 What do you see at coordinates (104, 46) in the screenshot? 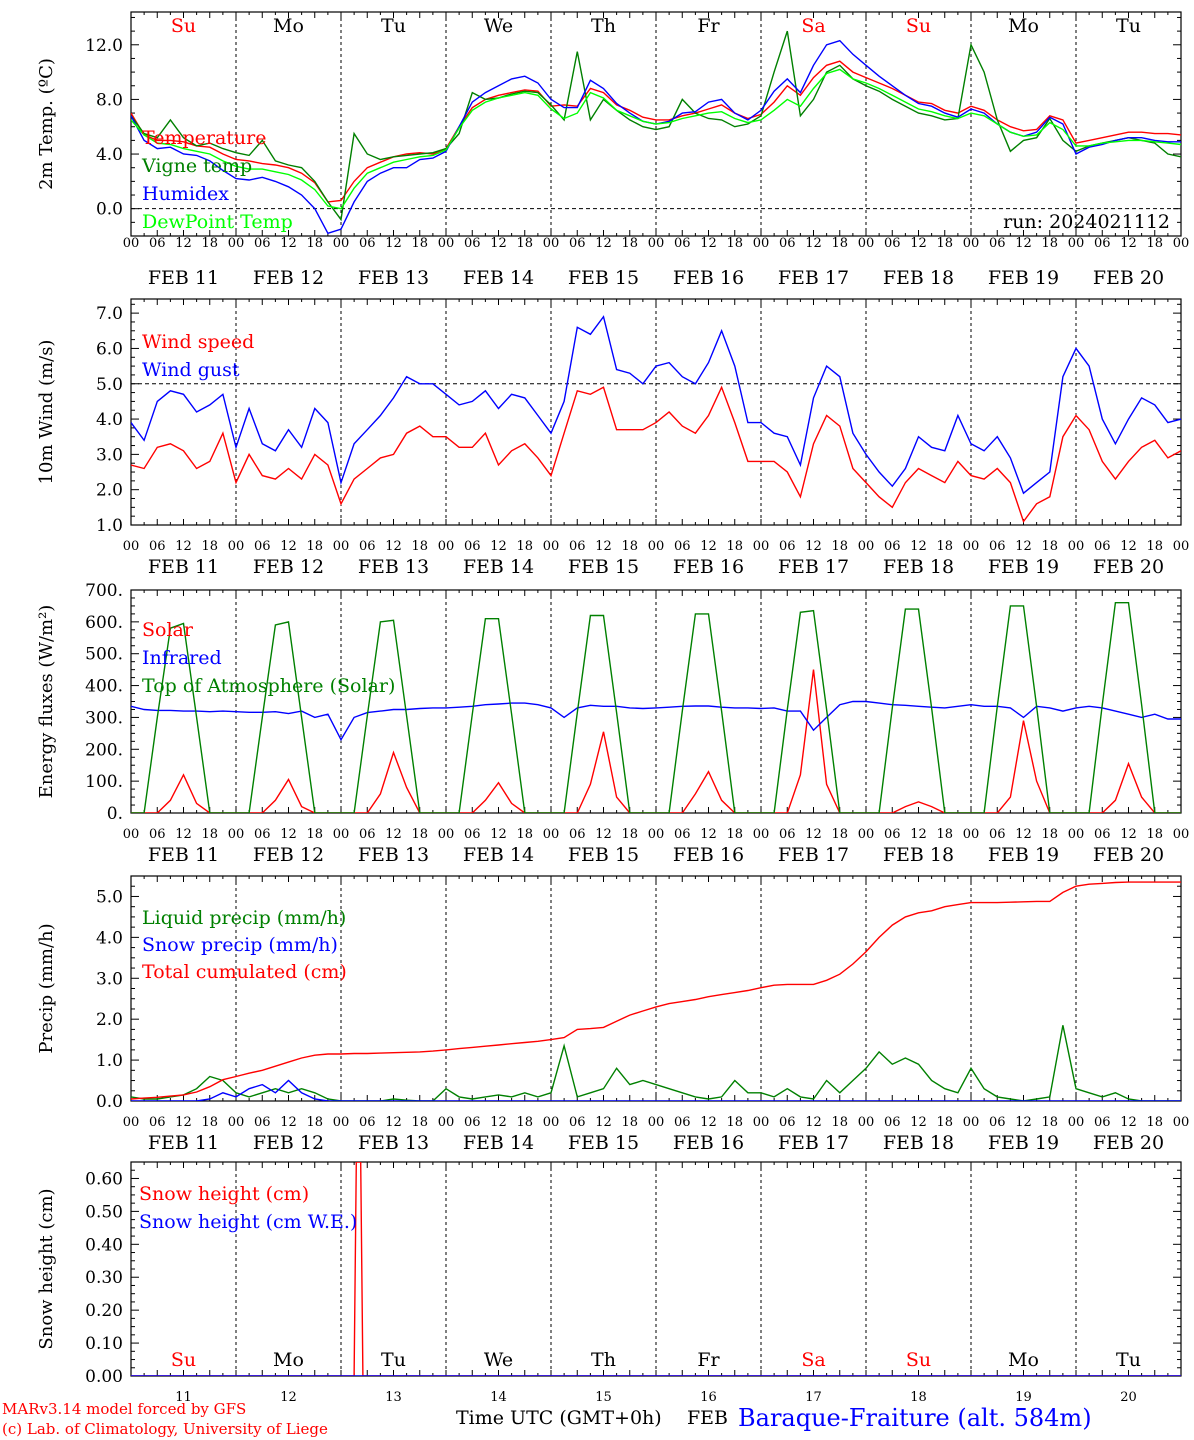
I see `y-tick-label: 12.0` at bounding box center [104, 46].